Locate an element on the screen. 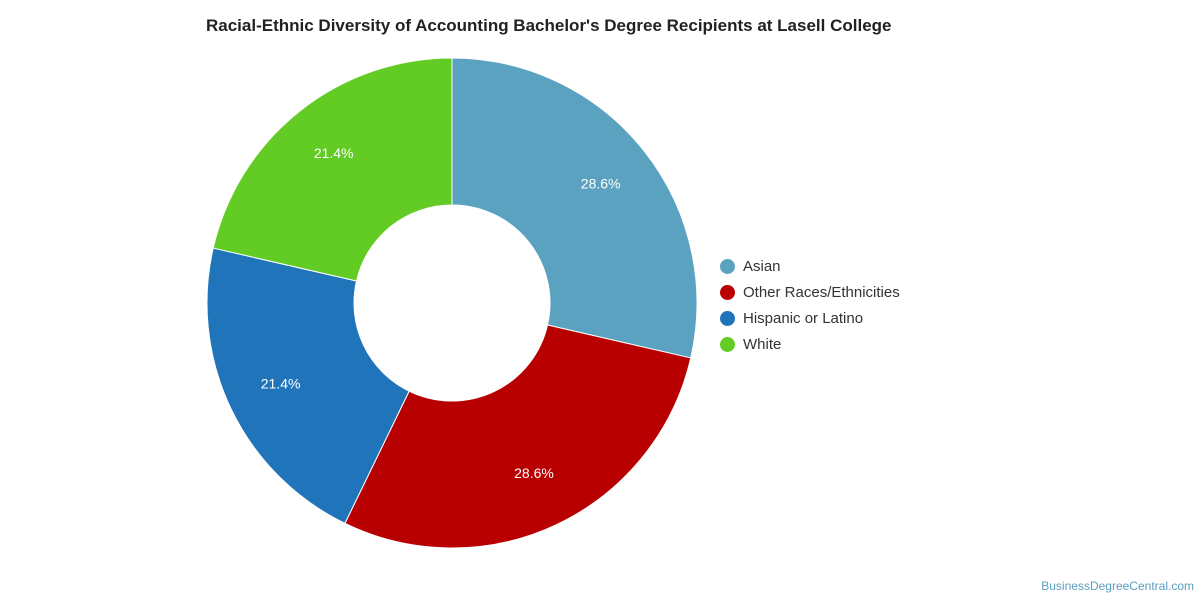 The image size is (1200, 600). slice-label-white: 21.4% is located at coordinates (334, 153).